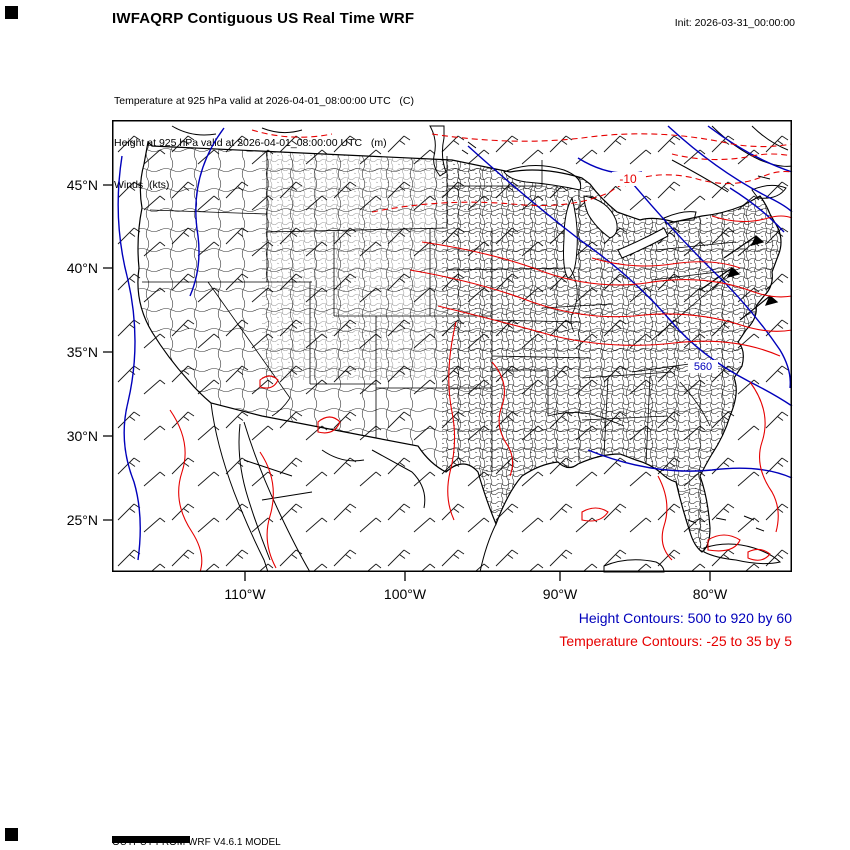  Describe the element at coordinates (82, 436) in the screenshot. I see `lat-label-30n: 30°N` at that location.